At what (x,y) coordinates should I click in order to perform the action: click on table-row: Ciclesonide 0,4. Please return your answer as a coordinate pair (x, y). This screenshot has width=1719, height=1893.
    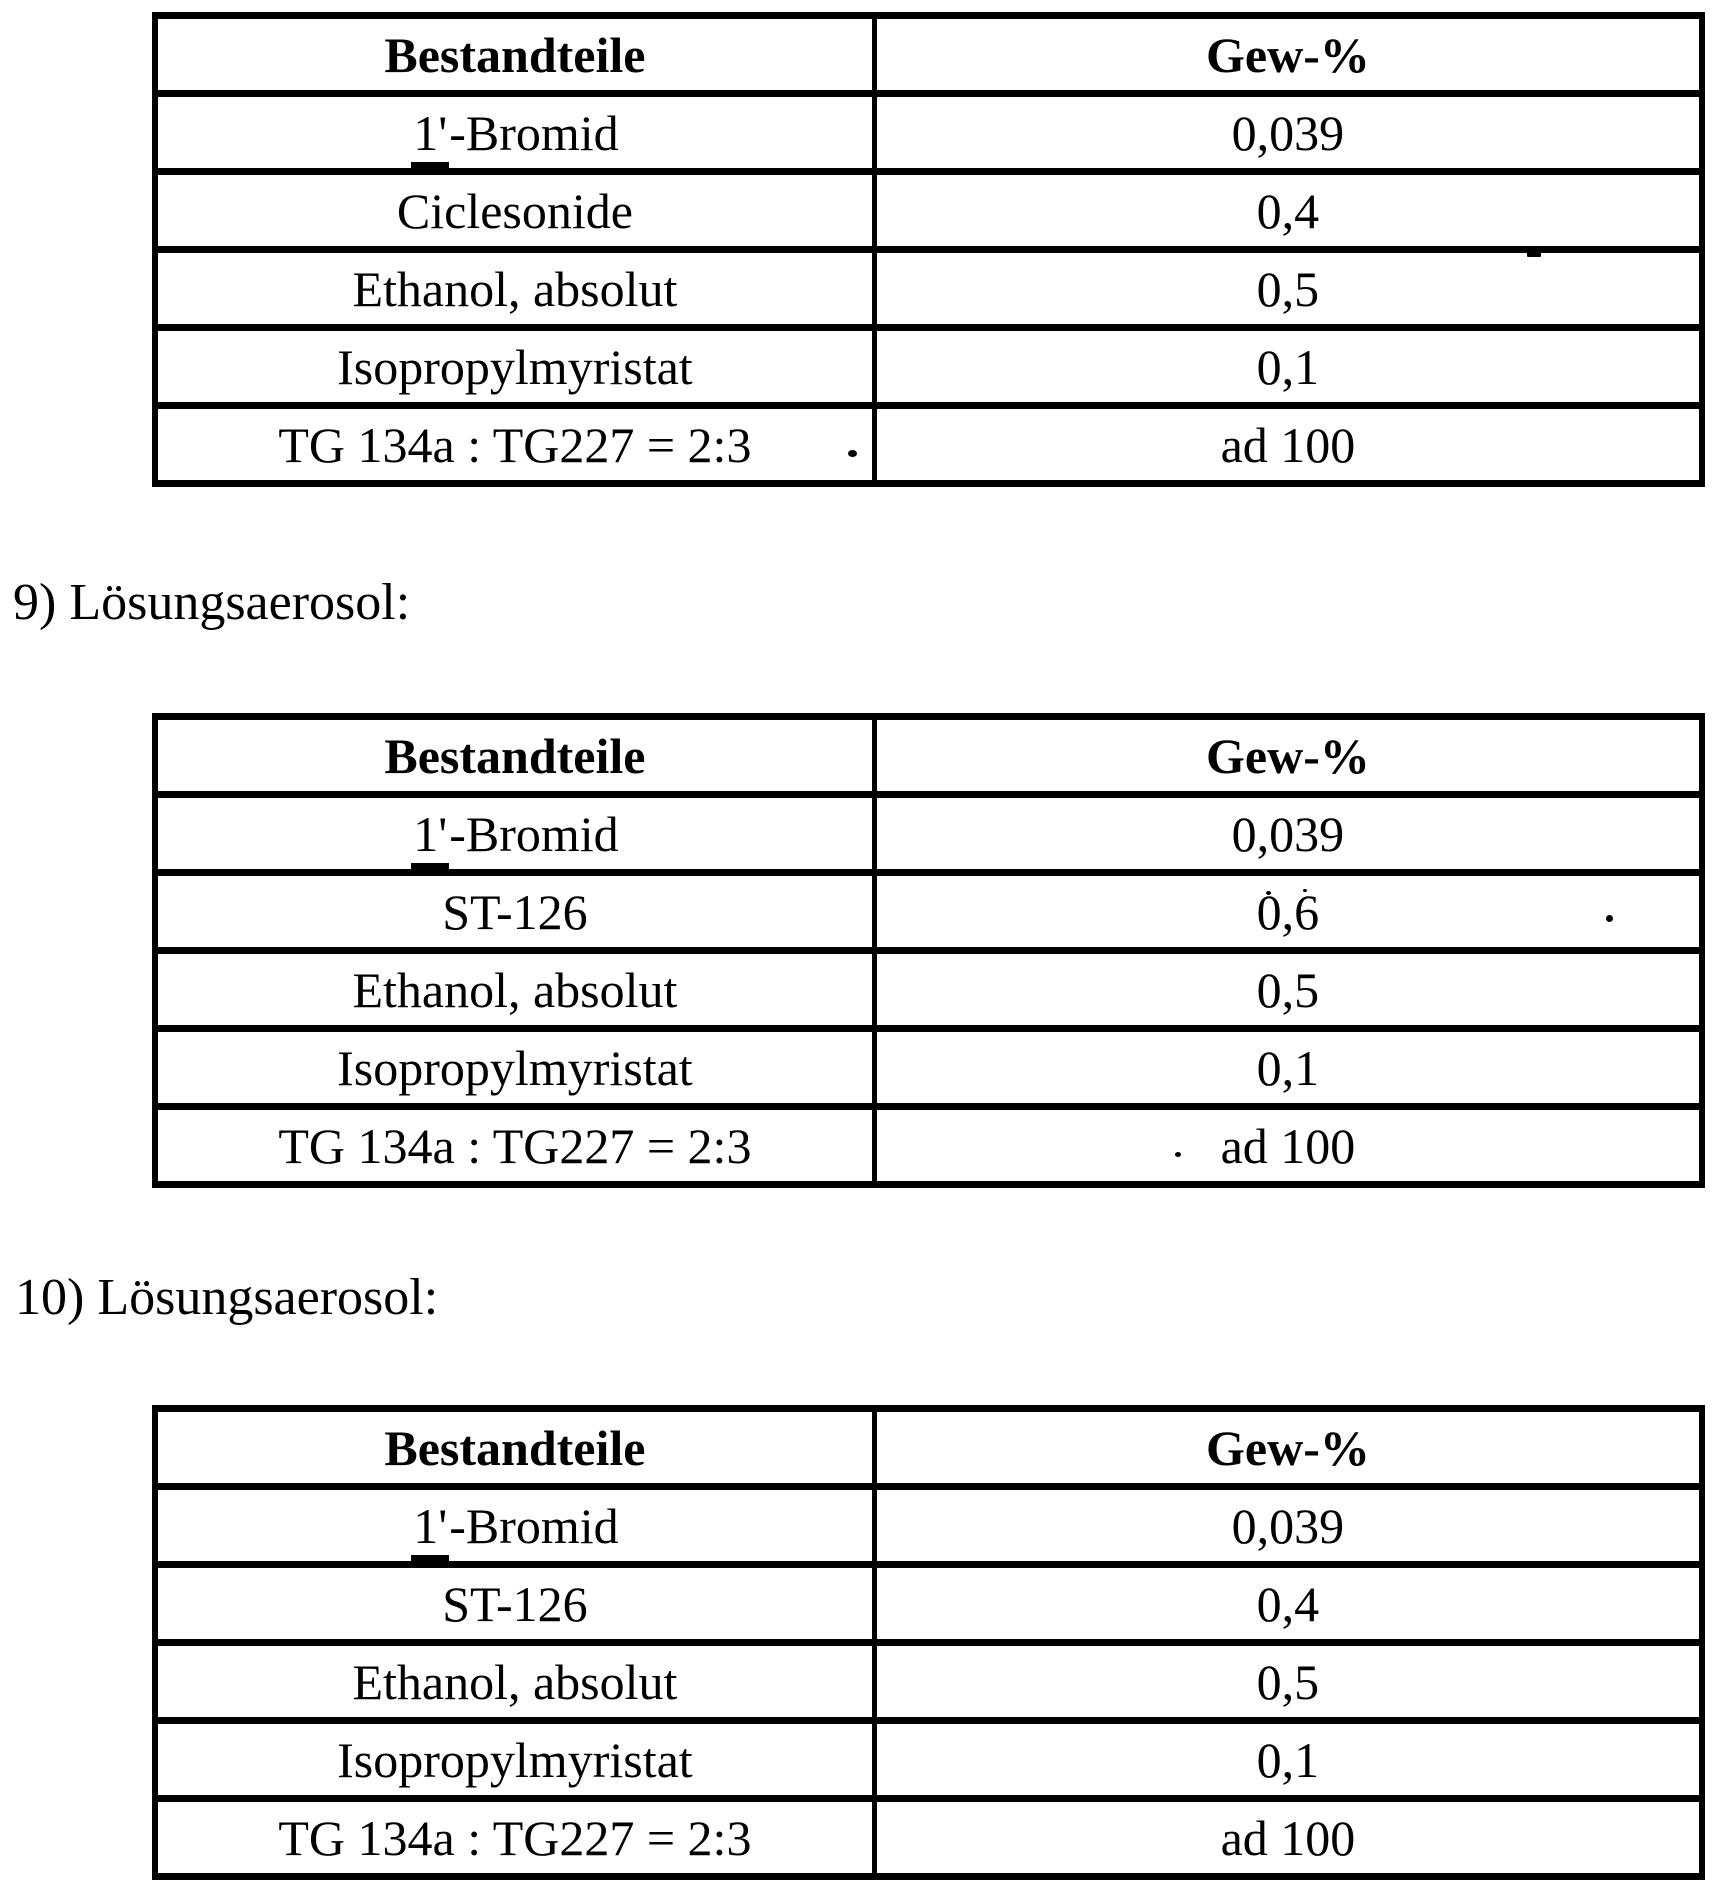
    Looking at the image, I should click on (928, 210).